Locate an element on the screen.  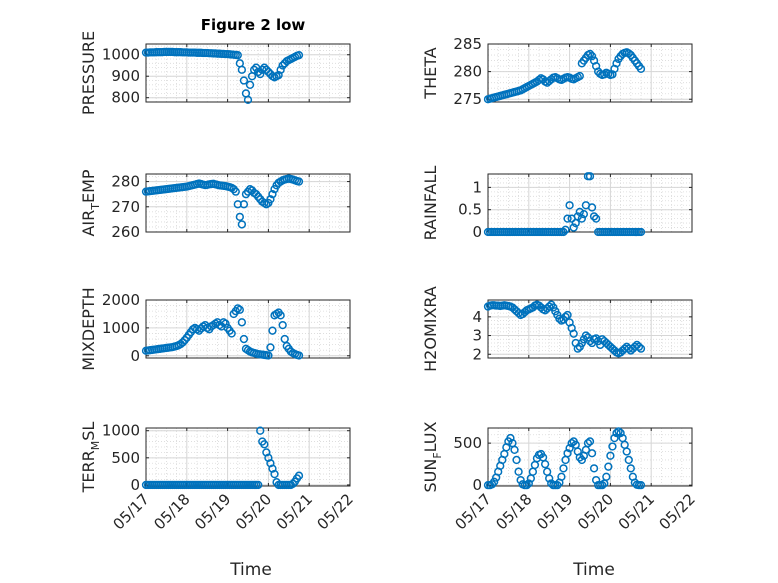
y-tick-label: 800 is located at coordinates (125, 98).